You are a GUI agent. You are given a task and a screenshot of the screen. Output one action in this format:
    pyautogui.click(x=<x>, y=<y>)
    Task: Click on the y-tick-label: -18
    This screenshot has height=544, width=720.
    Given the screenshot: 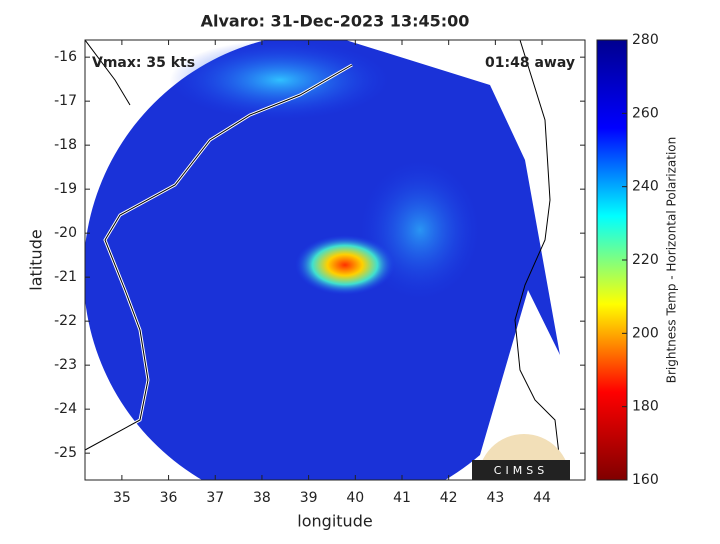 What is the action you would take?
    pyautogui.click(x=65, y=145)
    